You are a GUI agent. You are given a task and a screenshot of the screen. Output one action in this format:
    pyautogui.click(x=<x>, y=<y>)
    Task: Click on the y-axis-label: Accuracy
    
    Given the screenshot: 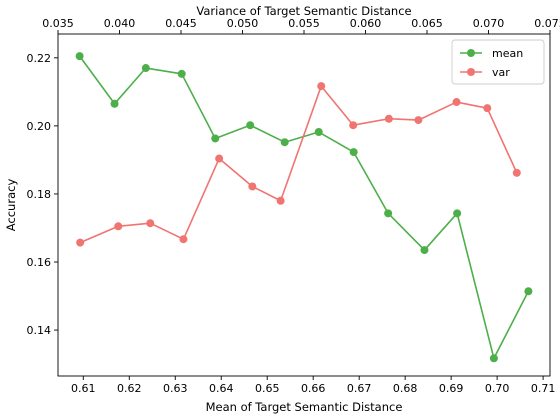 What is the action you would take?
    pyautogui.click(x=11, y=205)
    